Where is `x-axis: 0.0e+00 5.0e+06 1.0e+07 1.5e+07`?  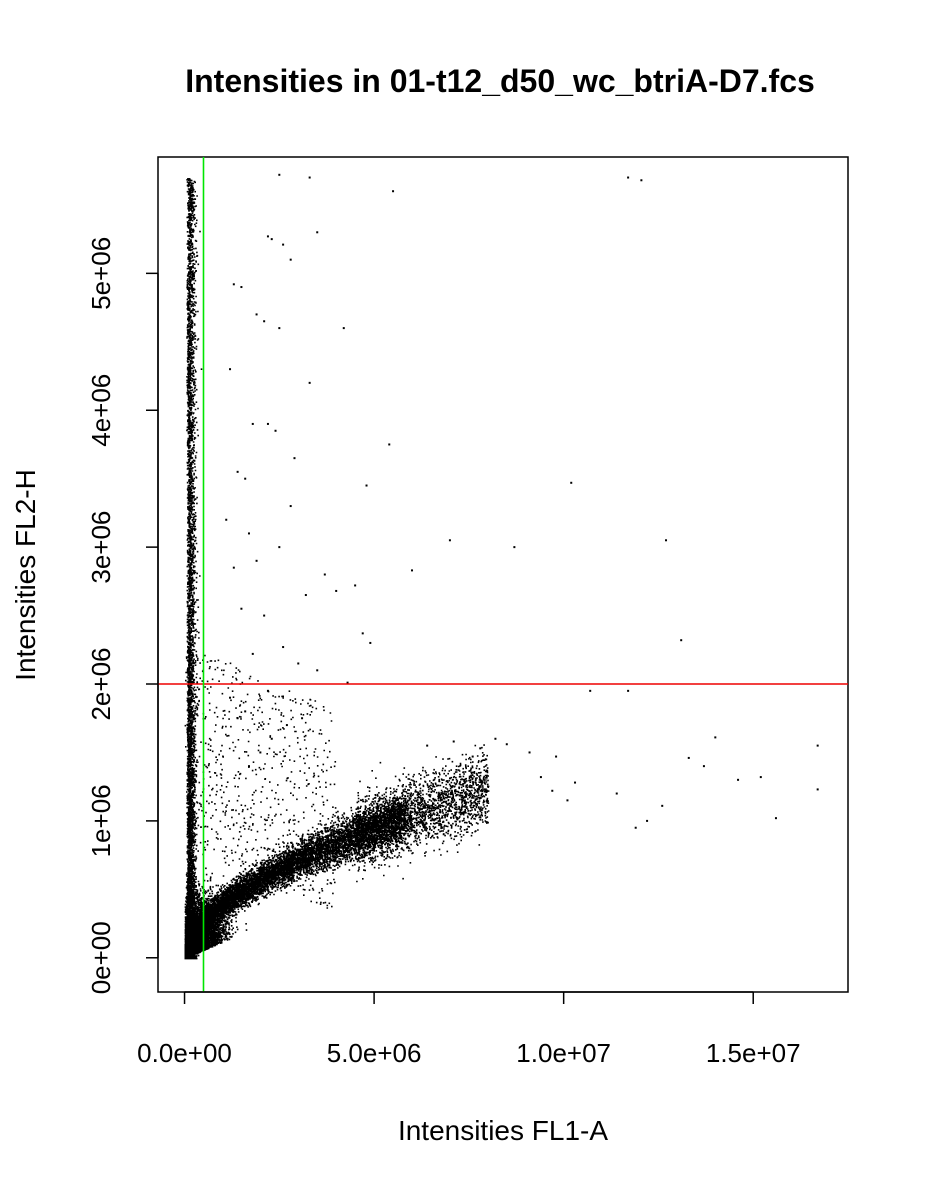
x-axis: 0.0e+00 5.0e+06 1.0e+07 1.5e+07 is located at coordinates (469, 1029).